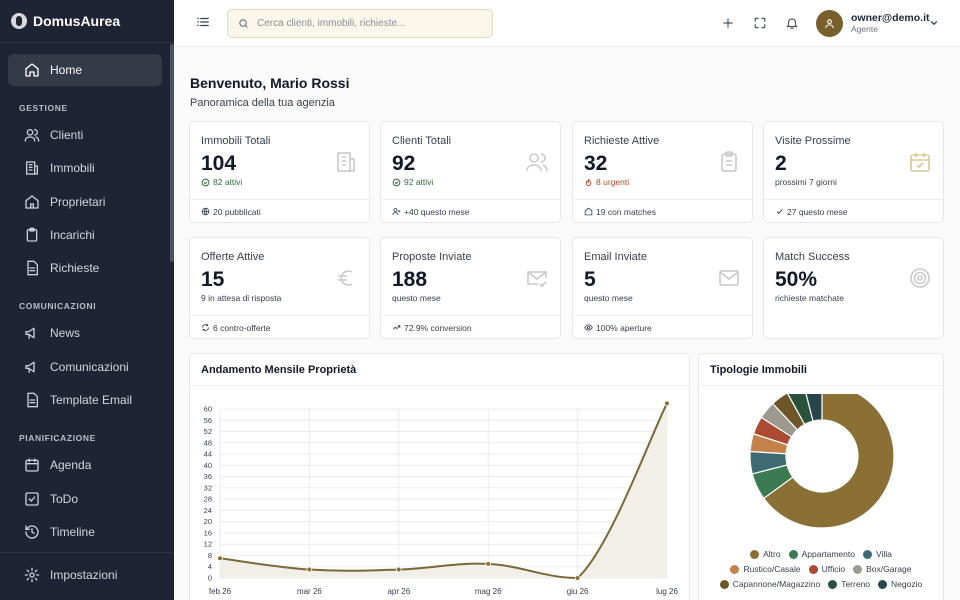 The width and height of the screenshot is (960, 600). I want to click on legend-item: Negozio, so click(900, 584).